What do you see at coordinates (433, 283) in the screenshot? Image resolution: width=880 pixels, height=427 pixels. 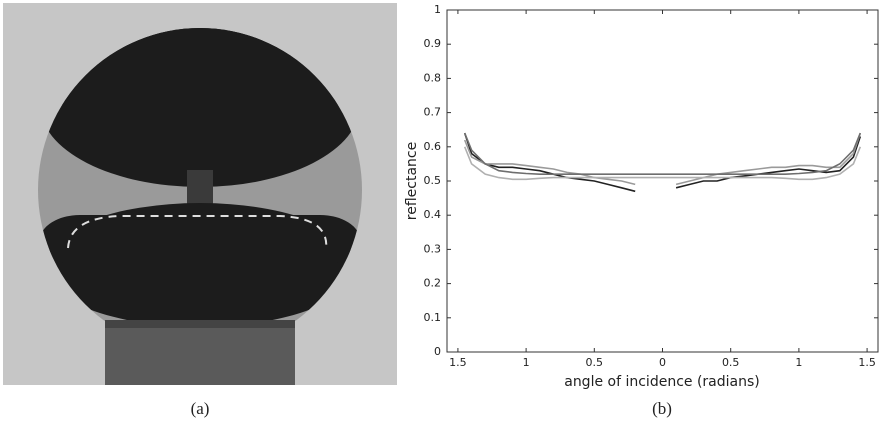 I see `y-tick-label: 0.2` at bounding box center [433, 283].